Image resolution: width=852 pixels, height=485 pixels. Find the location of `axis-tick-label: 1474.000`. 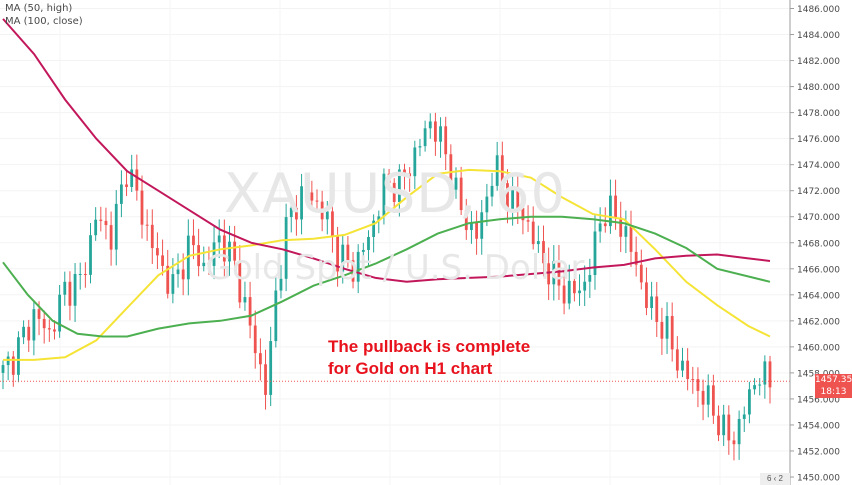

axis-tick-label: 1474.000 is located at coordinates (818, 166).